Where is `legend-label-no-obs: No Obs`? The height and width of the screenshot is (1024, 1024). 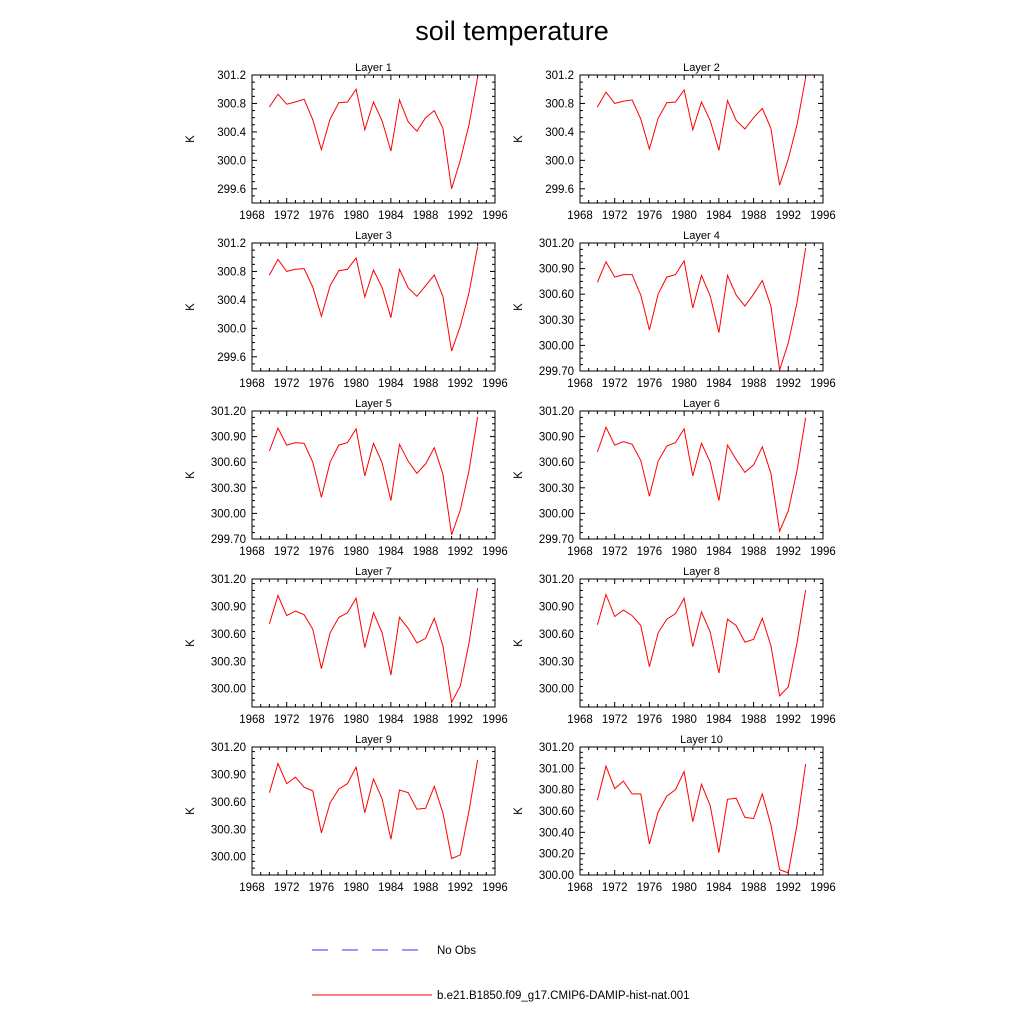 legend-label-no-obs: No Obs is located at coordinates (456, 951).